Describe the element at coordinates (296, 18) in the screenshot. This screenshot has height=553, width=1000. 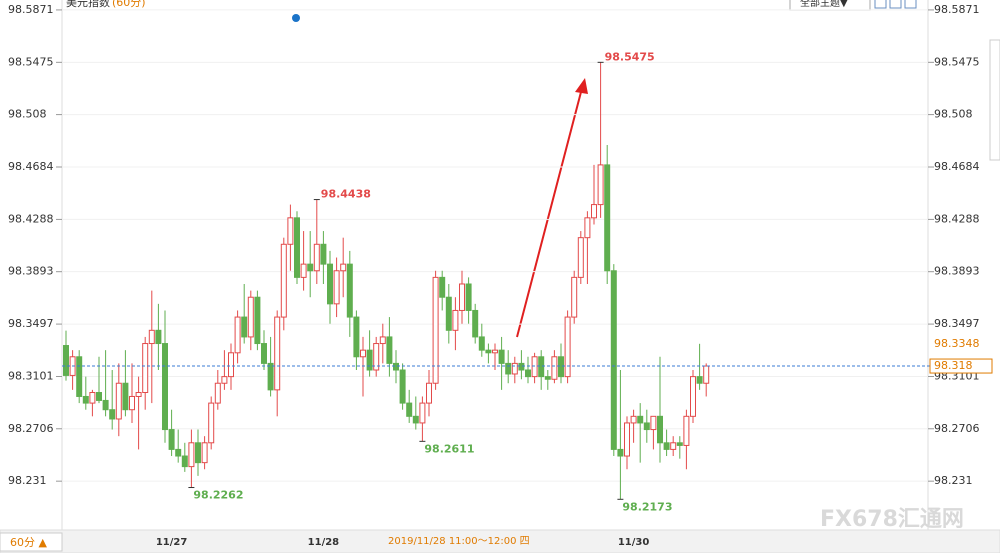
I see `event-dot` at that location.